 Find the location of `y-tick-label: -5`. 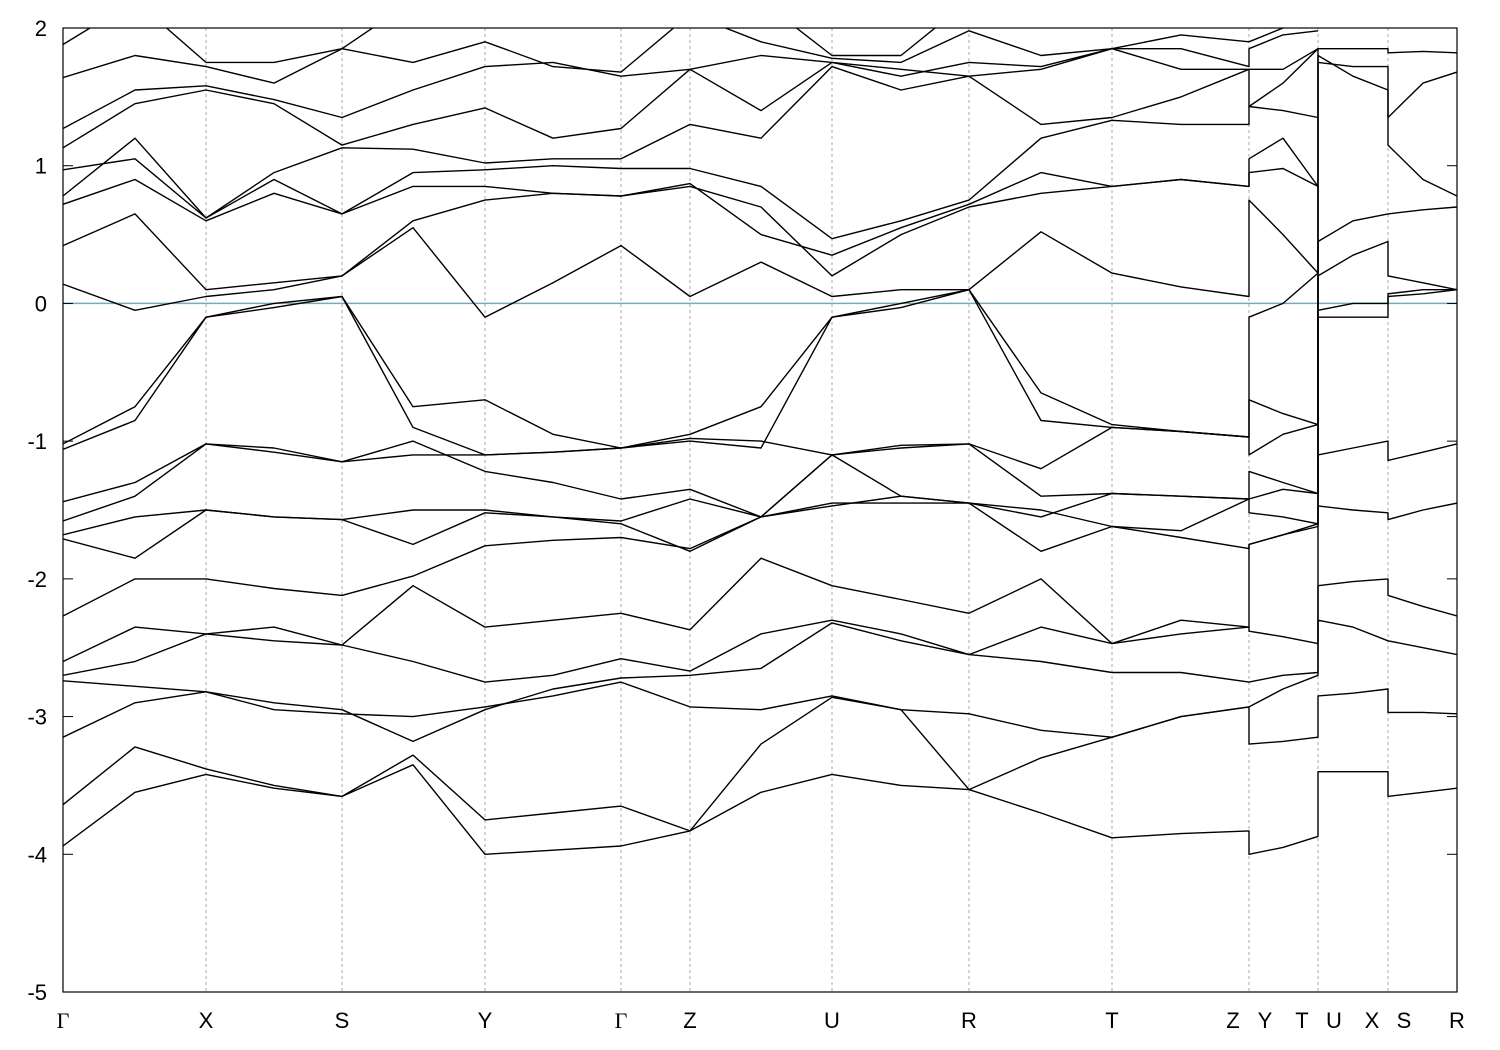

y-tick-label: -5 is located at coordinates (37, 992).